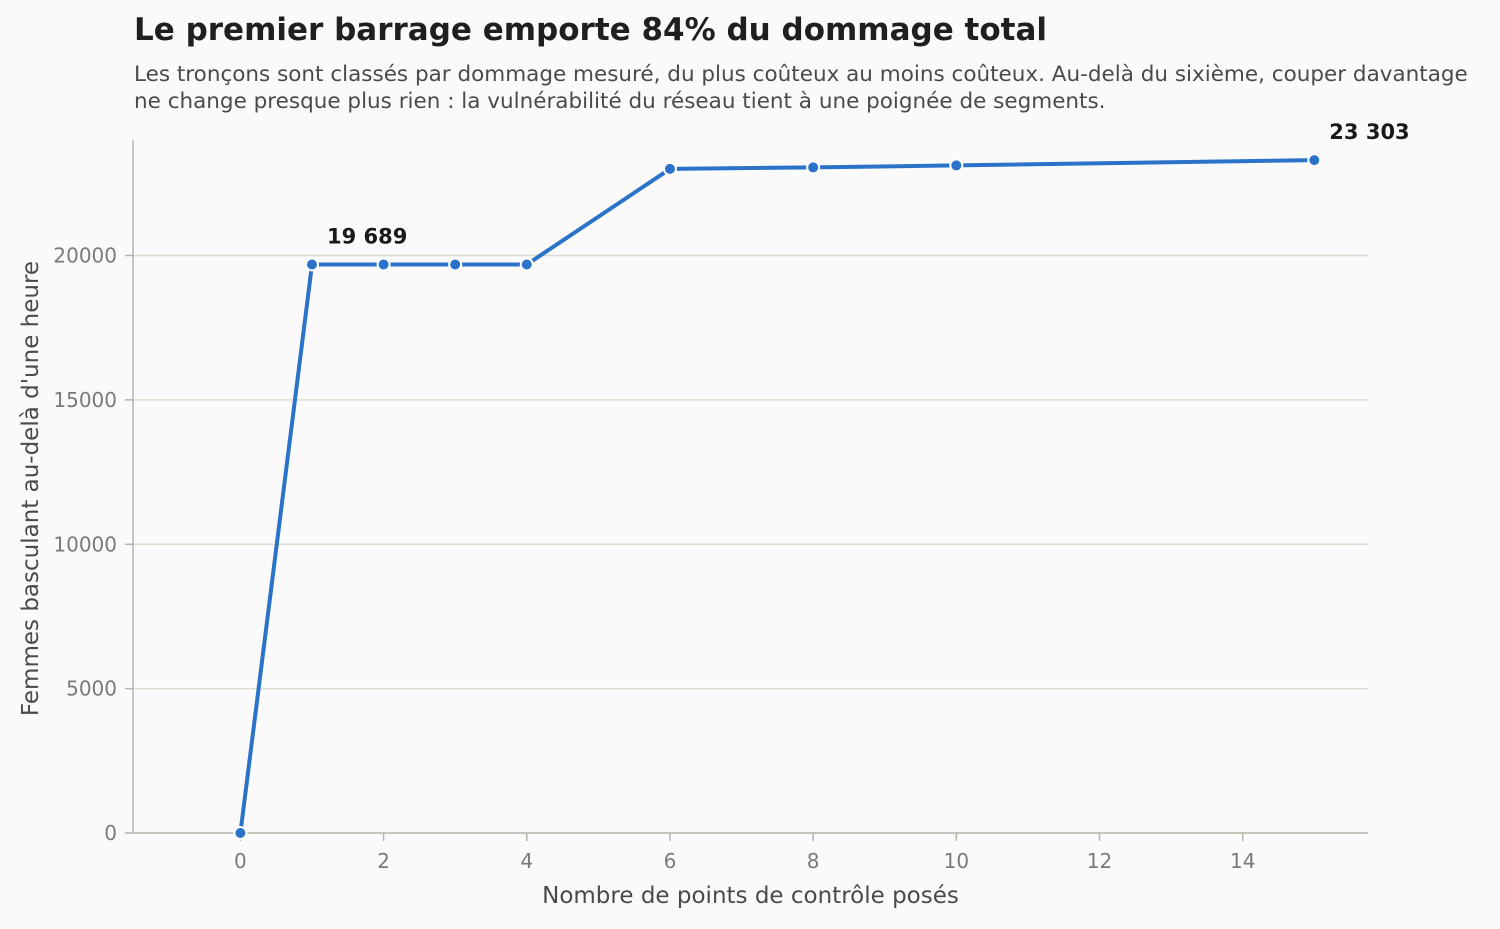 The width and height of the screenshot is (1500, 929). I want to click on y-axis-title: Femmes basculant au-delà d'une heure, so click(31, 488).